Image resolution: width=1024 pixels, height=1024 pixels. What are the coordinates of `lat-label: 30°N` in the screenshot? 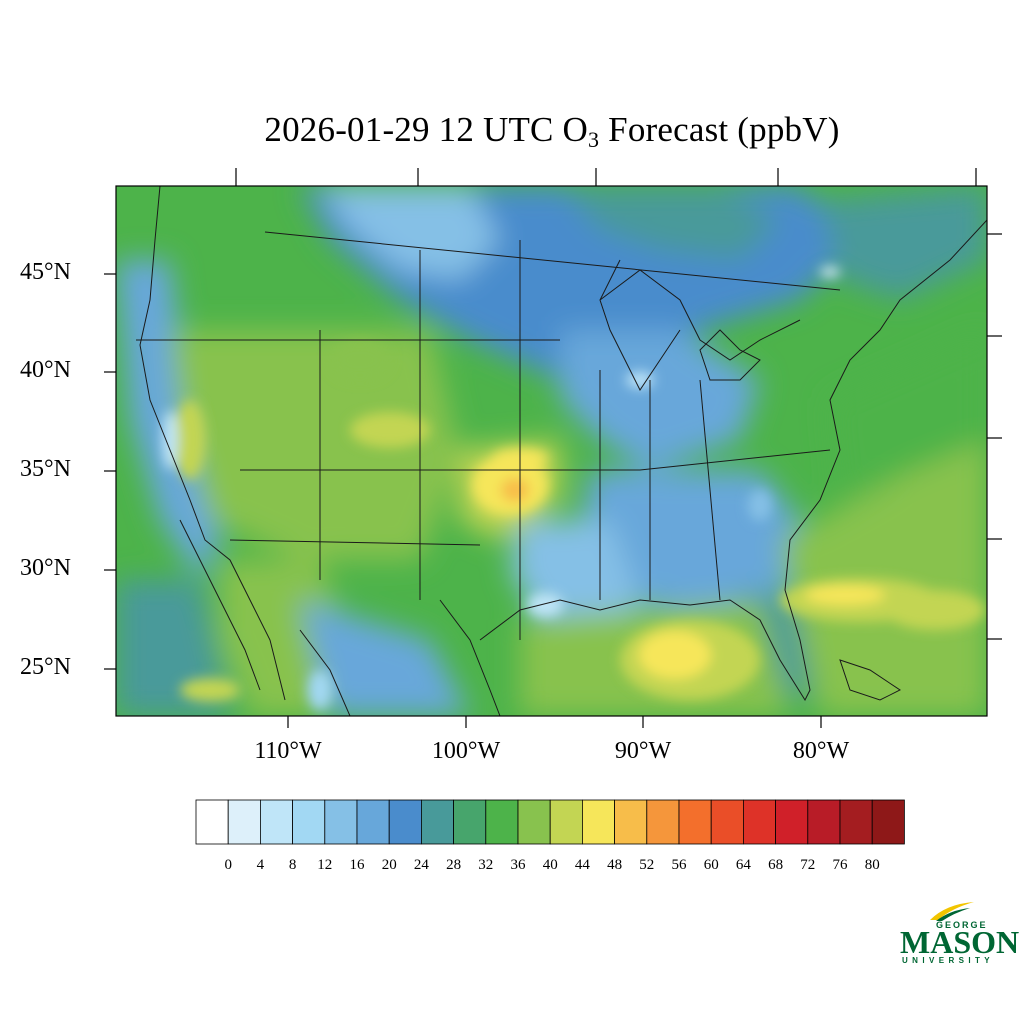 It's located at (45, 568).